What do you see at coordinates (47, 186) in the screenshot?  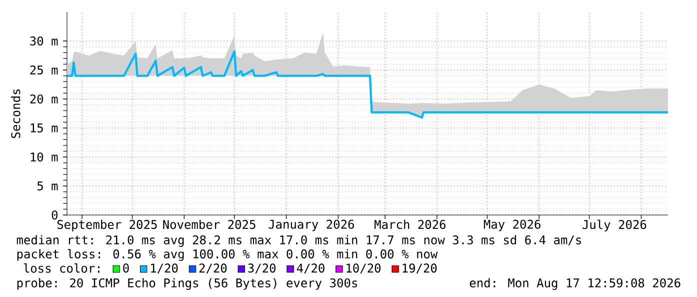 I see `y-tick-label: 5 m` at bounding box center [47, 186].